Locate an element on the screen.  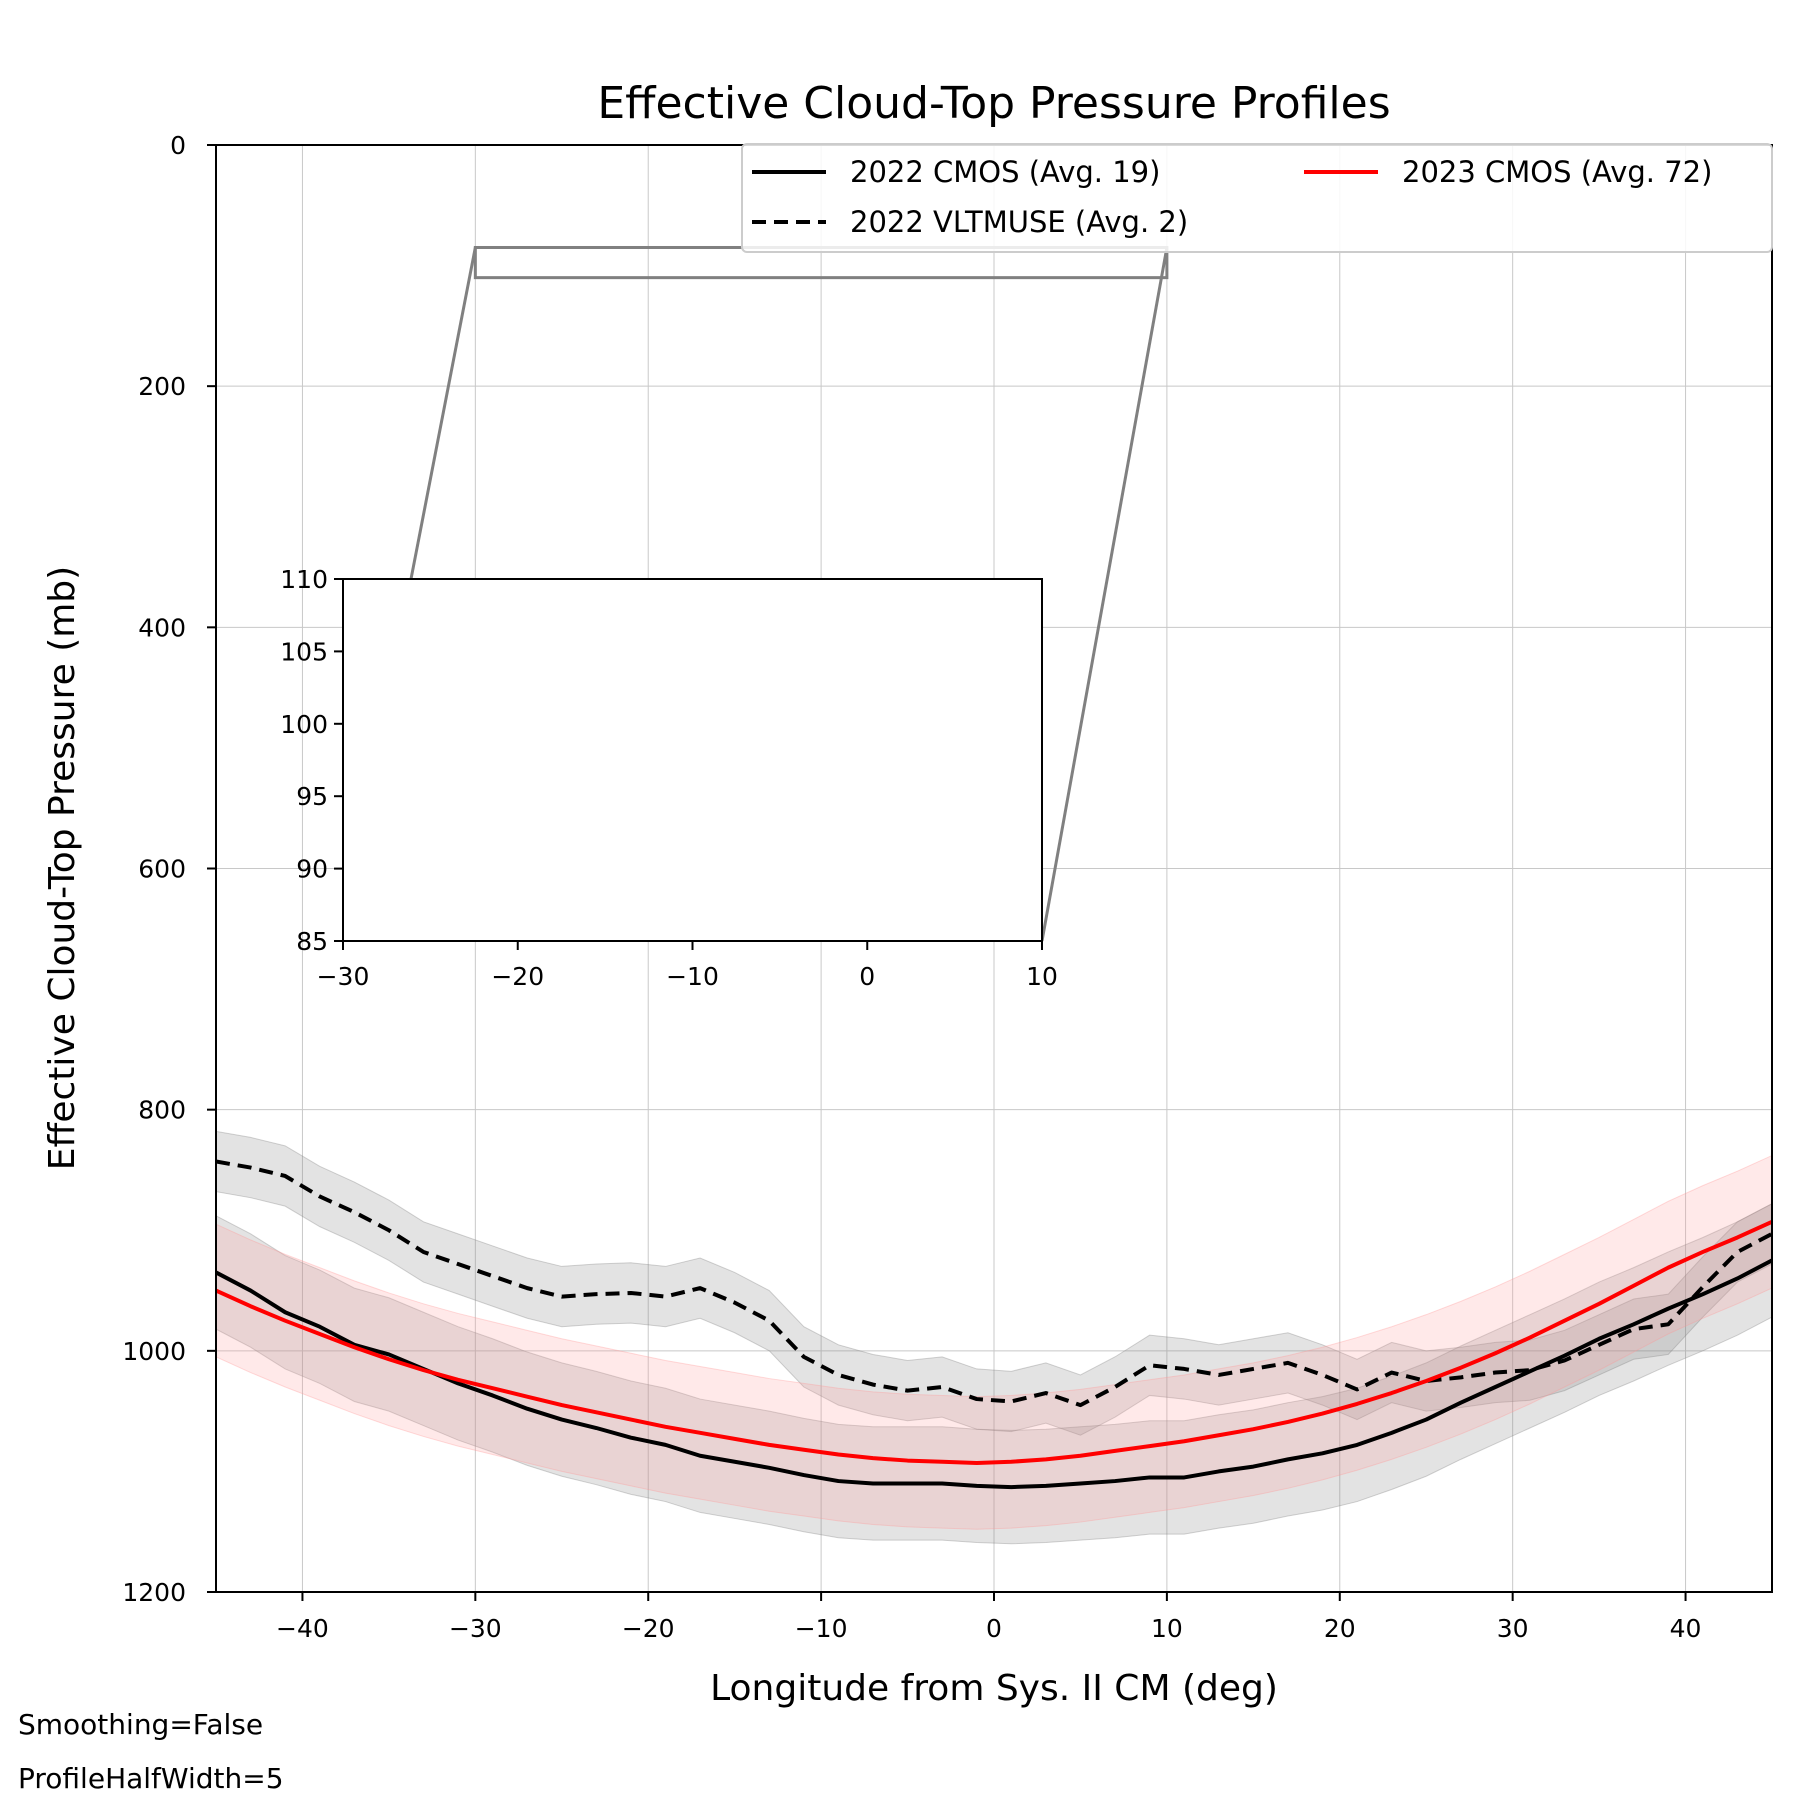
inset-axes: −30 −20 −10 0 10 85 90 95 100 105 110 is located at coordinates (669, 778).